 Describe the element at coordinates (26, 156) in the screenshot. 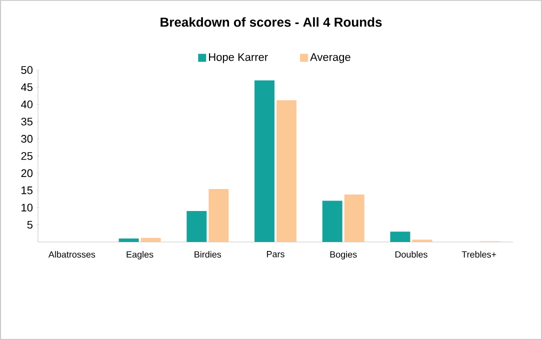

I see `y-tick-label: 25` at that location.